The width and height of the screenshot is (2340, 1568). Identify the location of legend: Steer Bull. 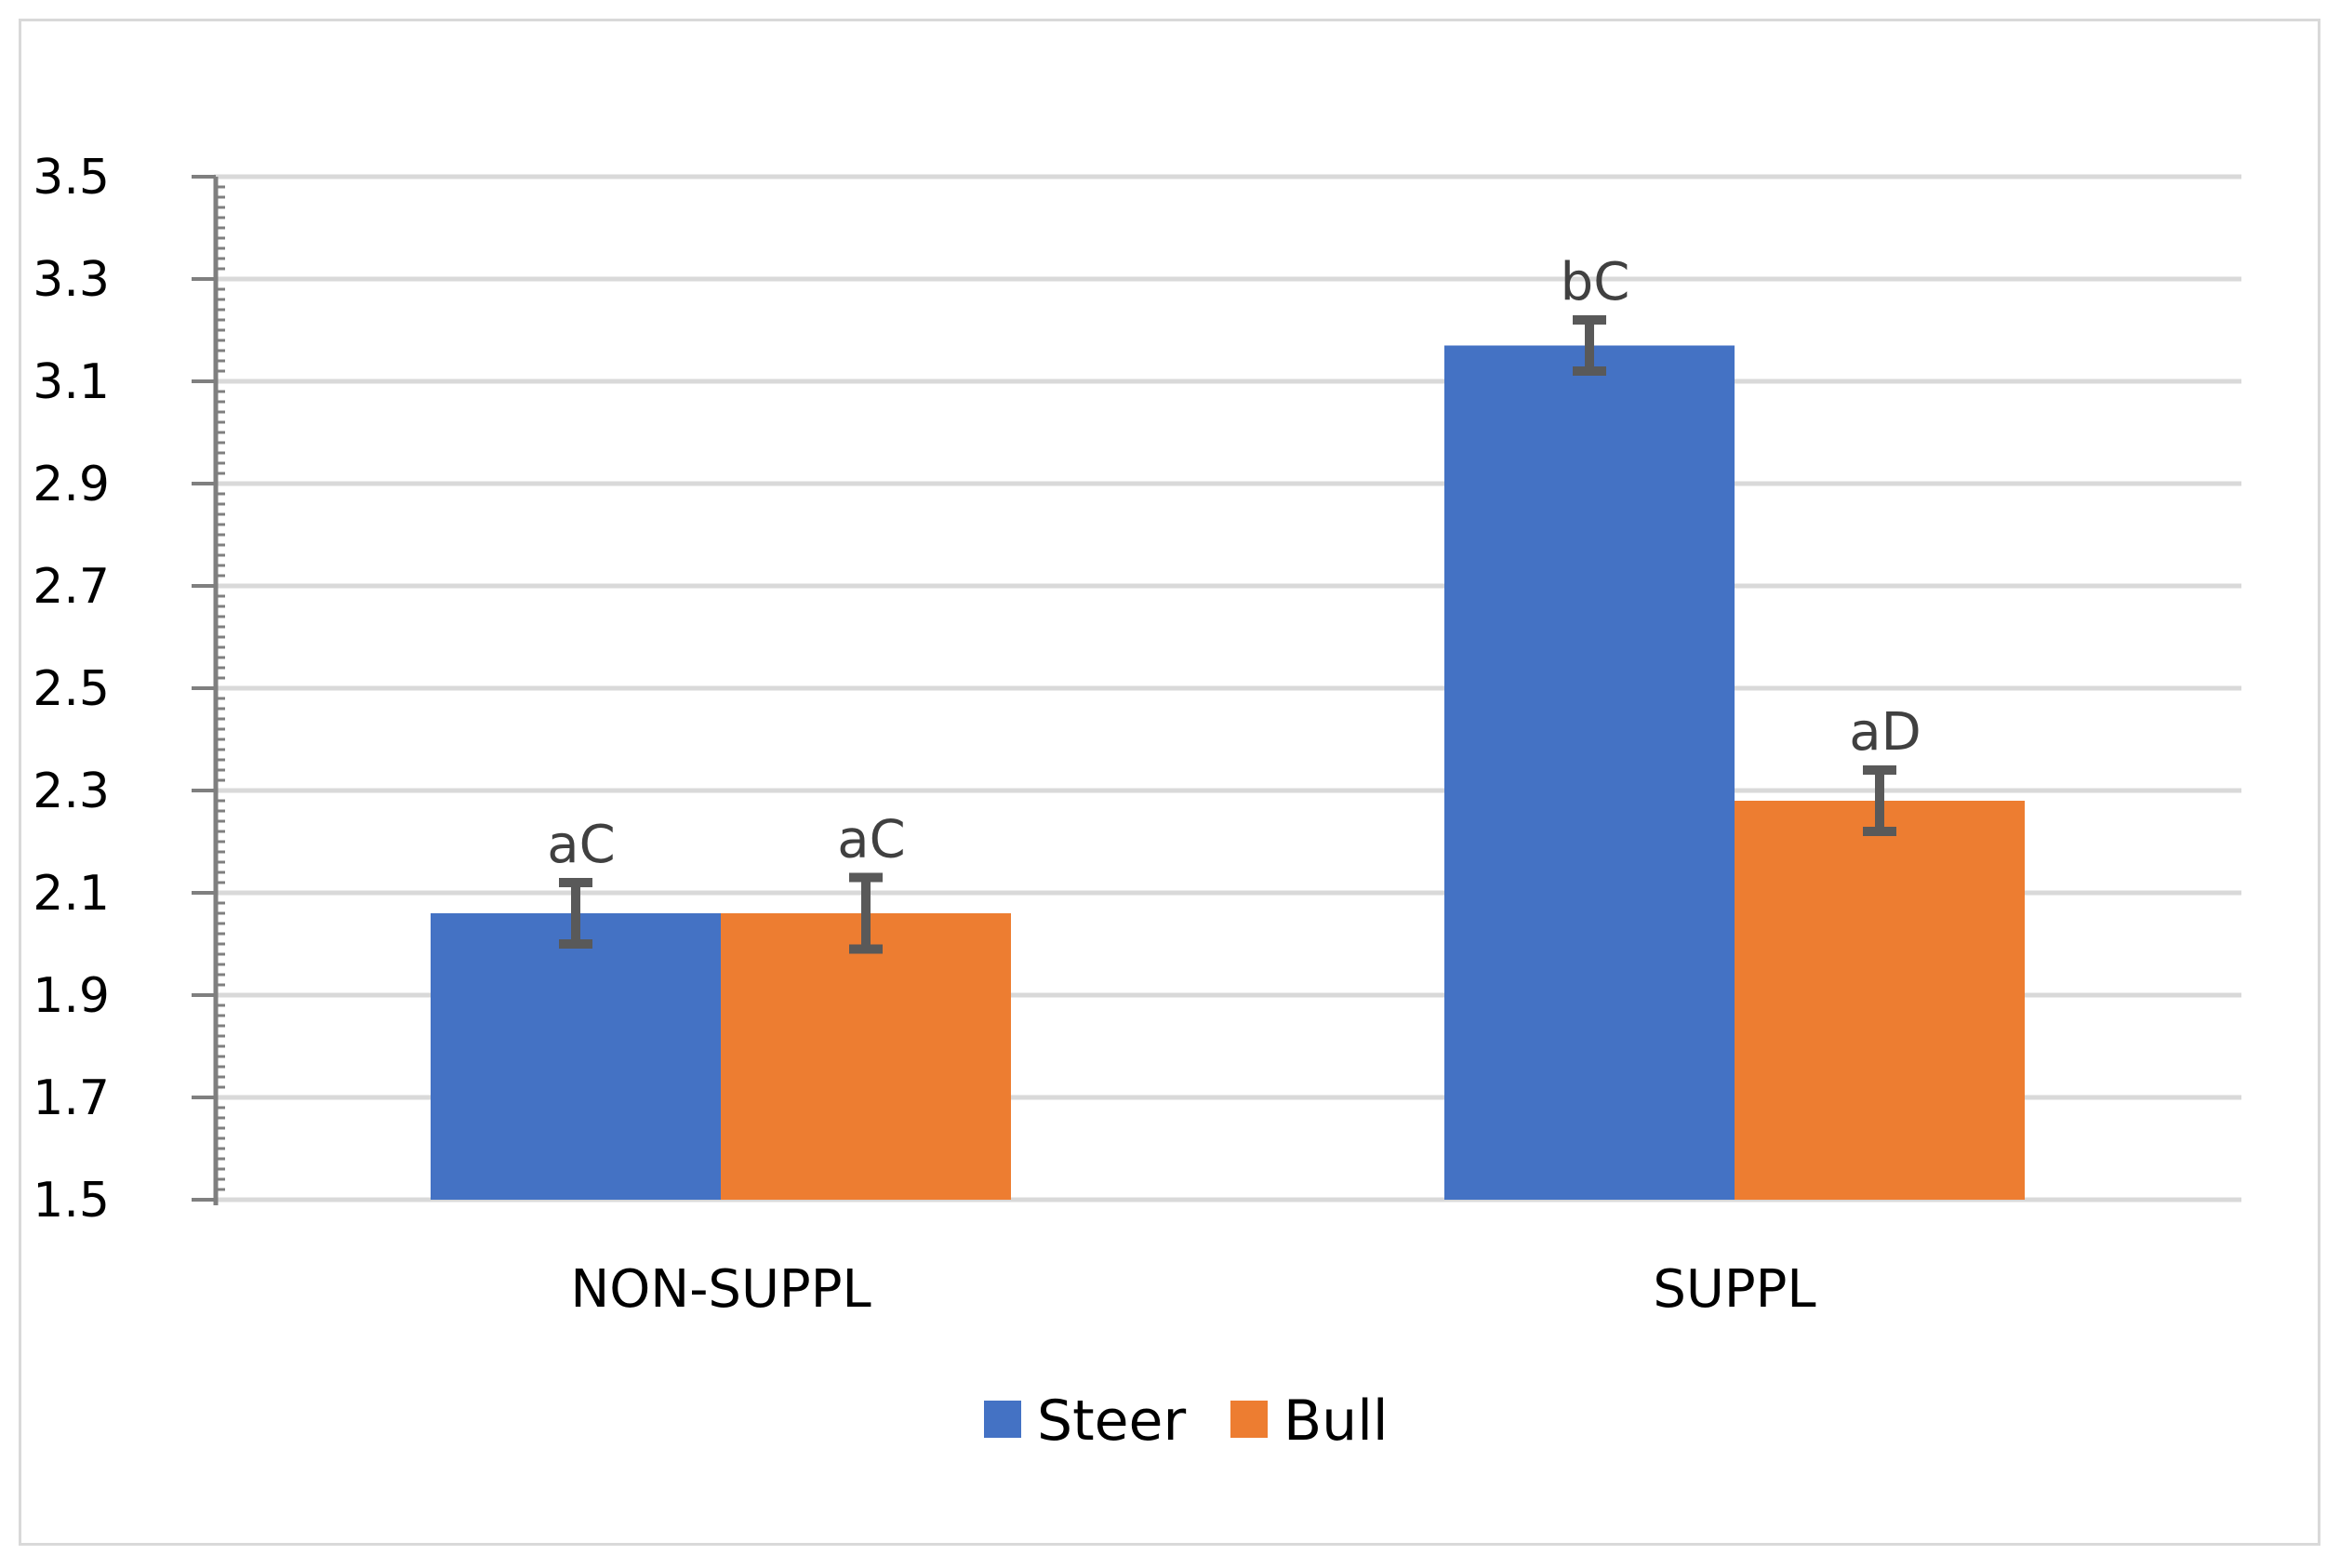
(1186, 1421).